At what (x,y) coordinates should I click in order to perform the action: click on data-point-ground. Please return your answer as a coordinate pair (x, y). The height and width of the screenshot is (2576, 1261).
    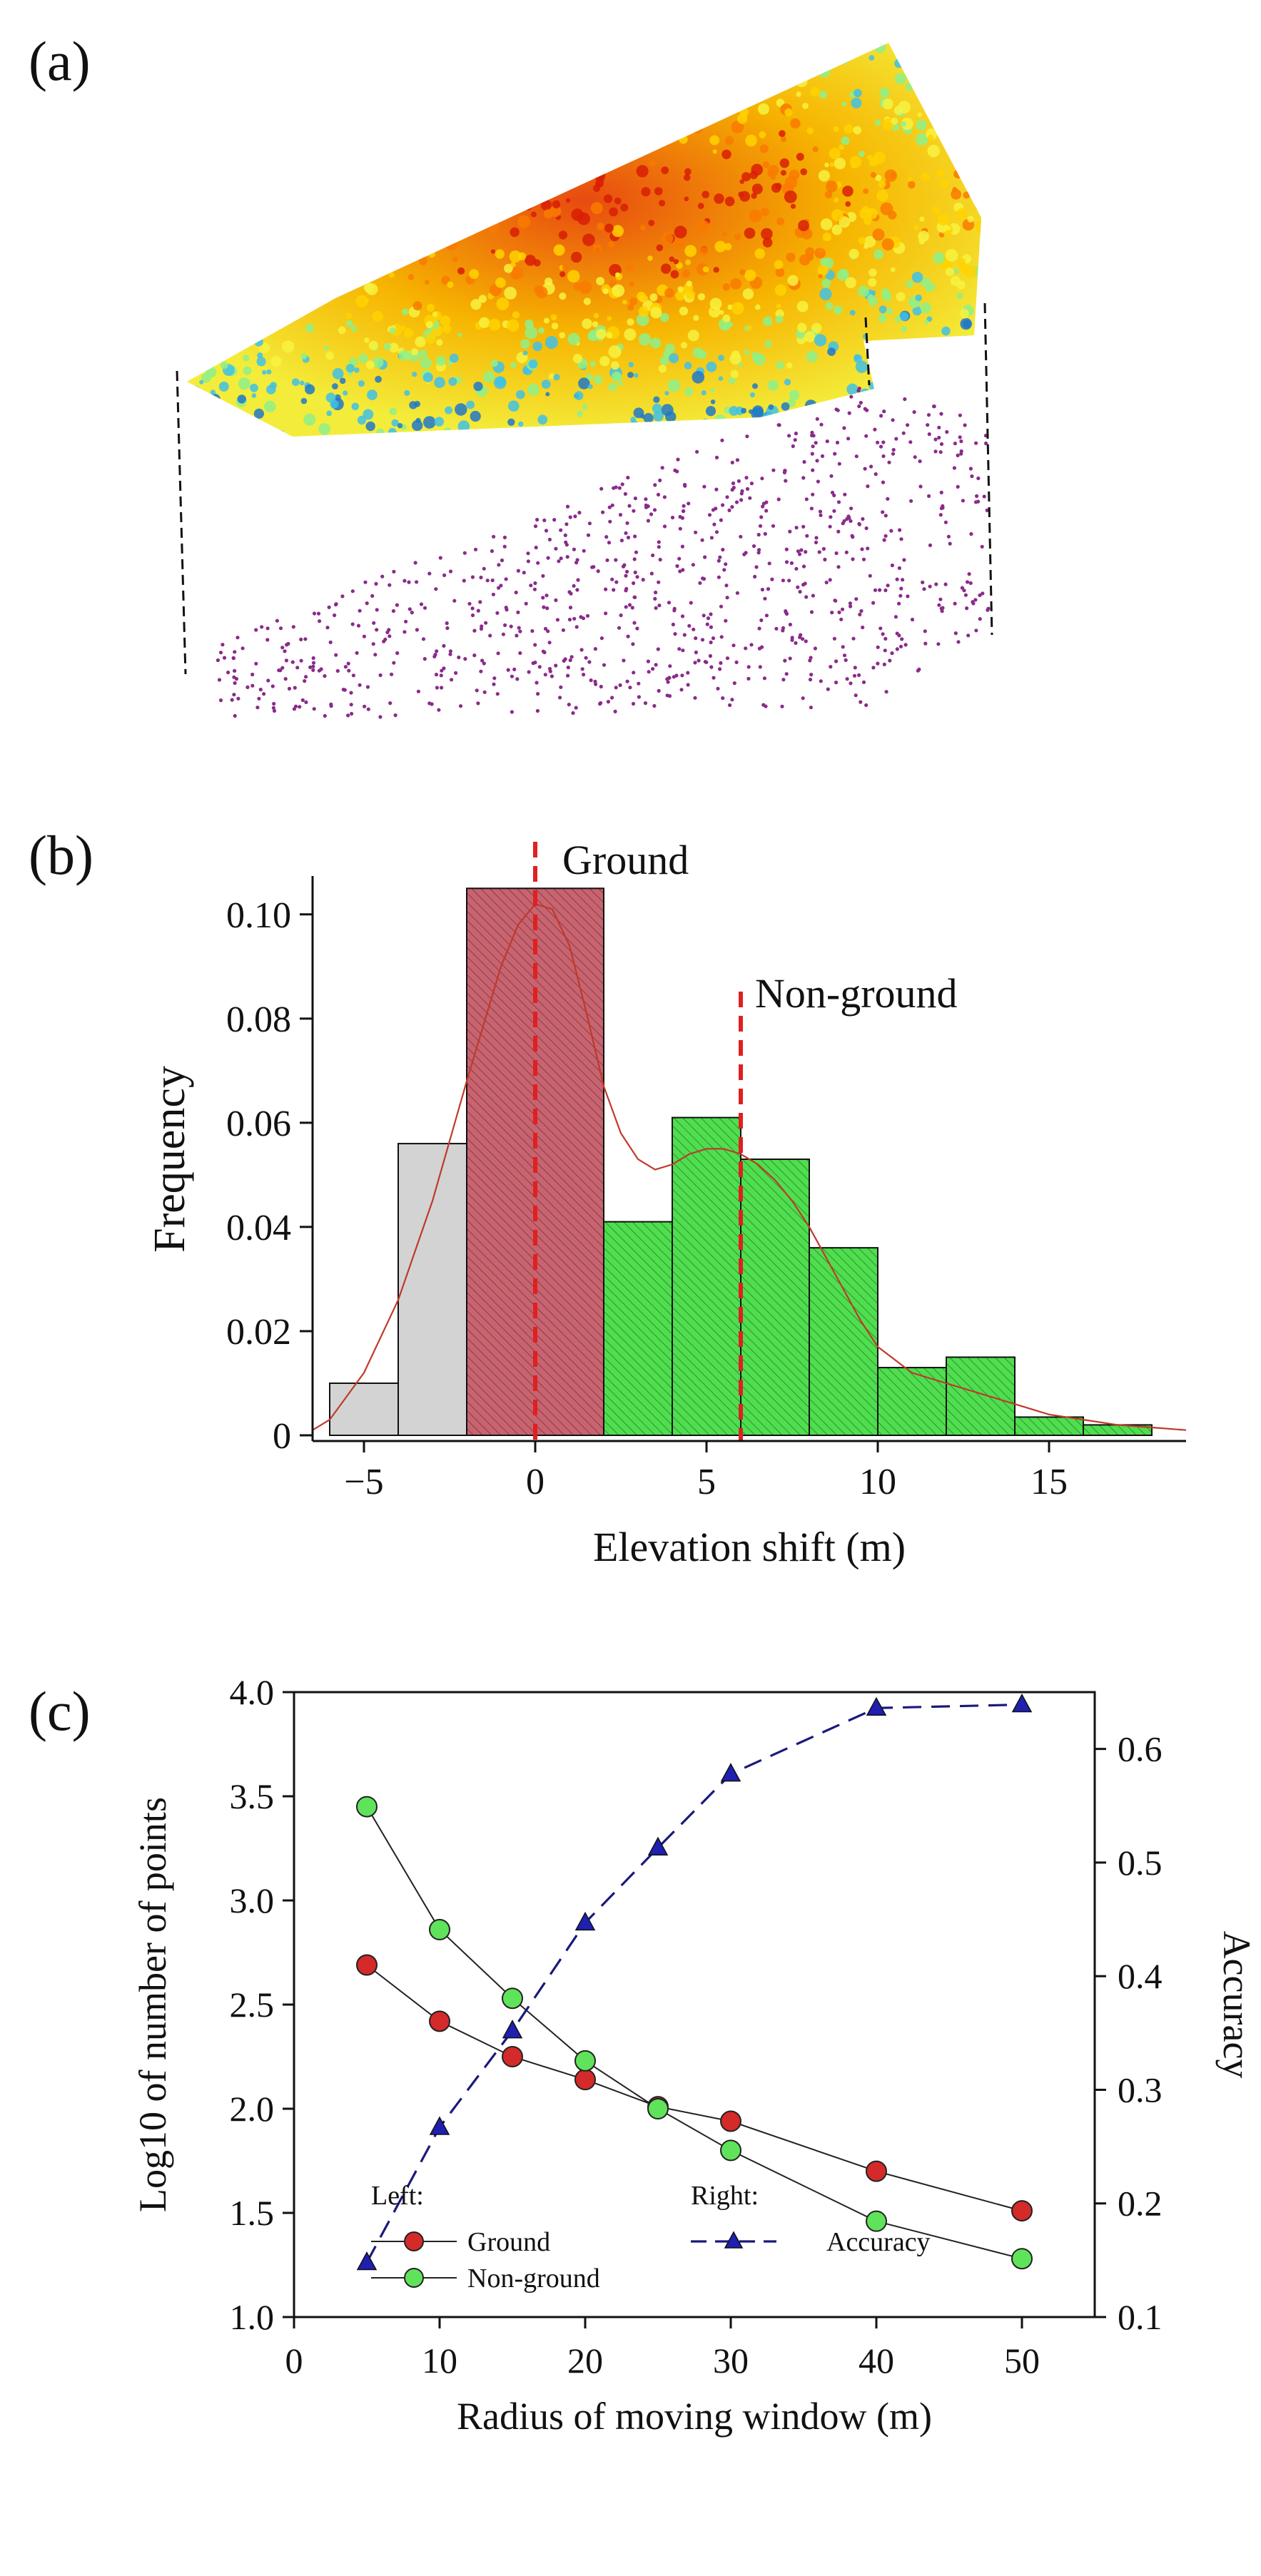
    Looking at the image, I should click on (512, 2056).